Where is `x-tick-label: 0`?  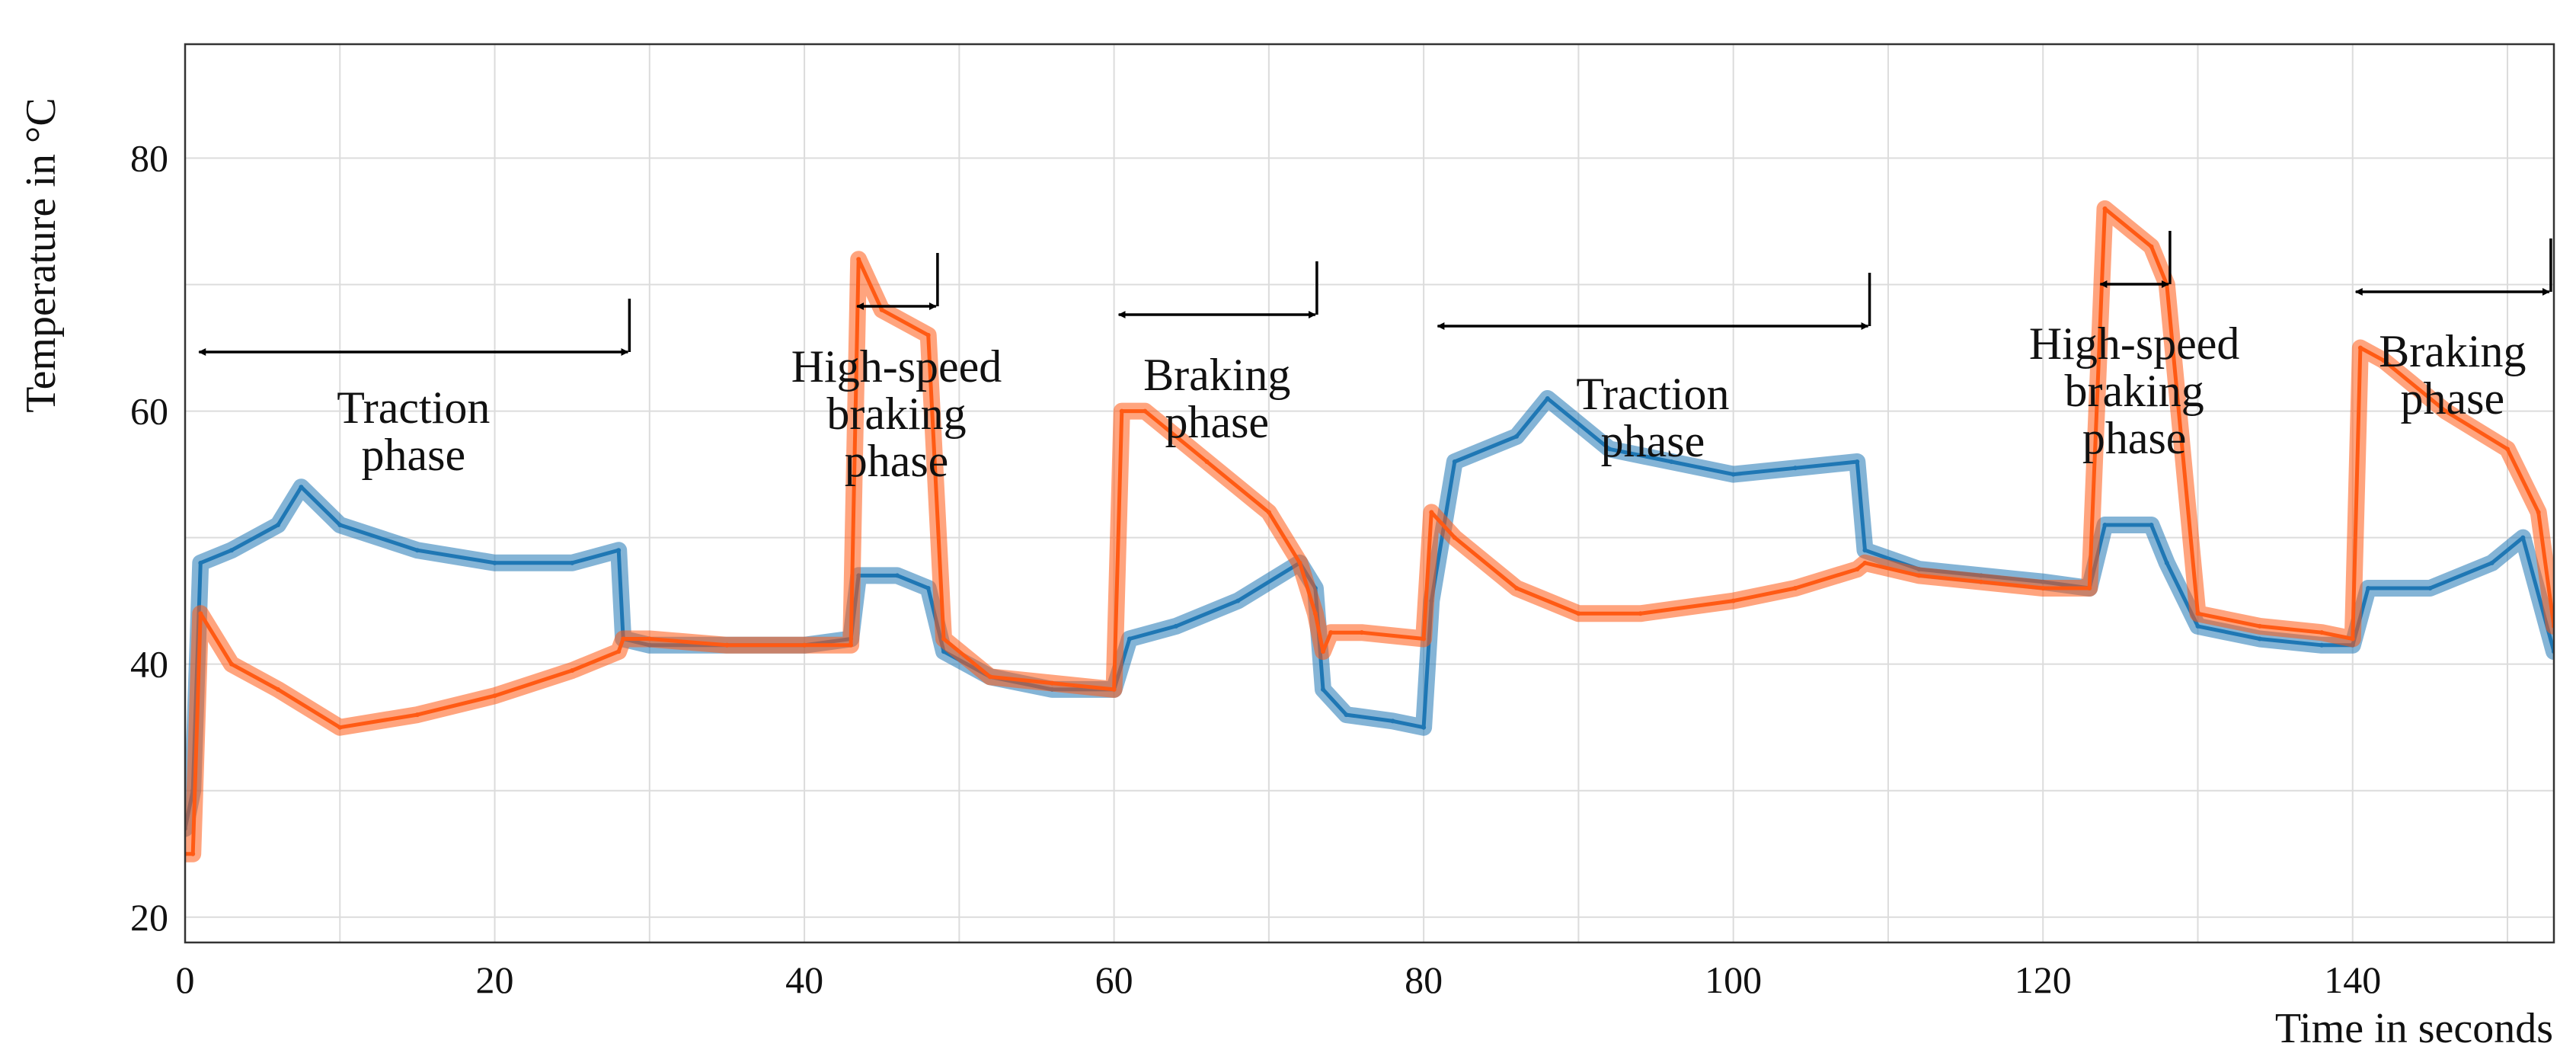 x-tick-label: 0 is located at coordinates (186, 979).